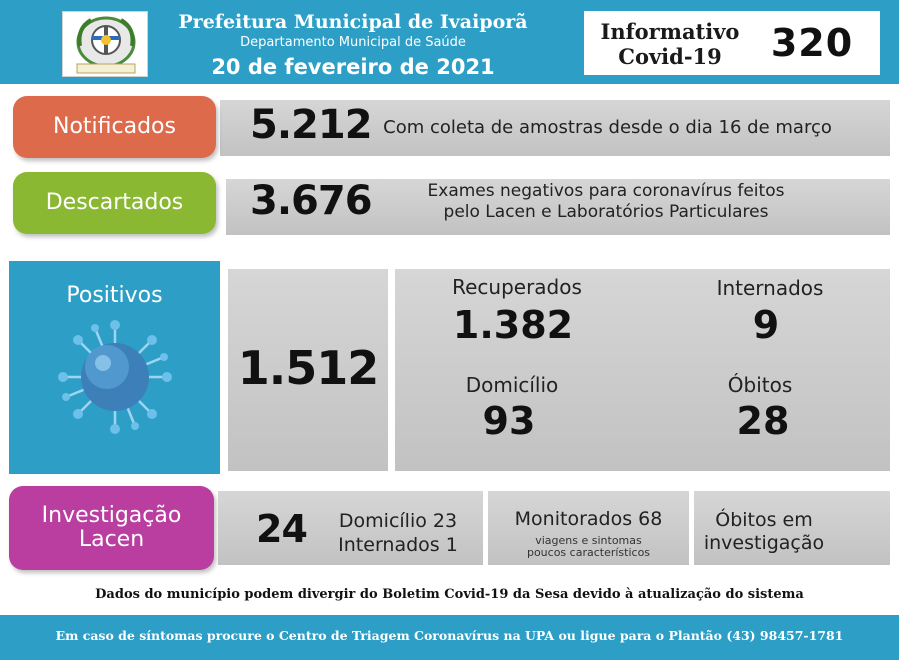 The width and height of the screenshot is (899, 660). Describe the element at coordinates (353, 22) in the screenshot. I see `page-title: Prefeitura Municipal de Ivaiporã` at that location.